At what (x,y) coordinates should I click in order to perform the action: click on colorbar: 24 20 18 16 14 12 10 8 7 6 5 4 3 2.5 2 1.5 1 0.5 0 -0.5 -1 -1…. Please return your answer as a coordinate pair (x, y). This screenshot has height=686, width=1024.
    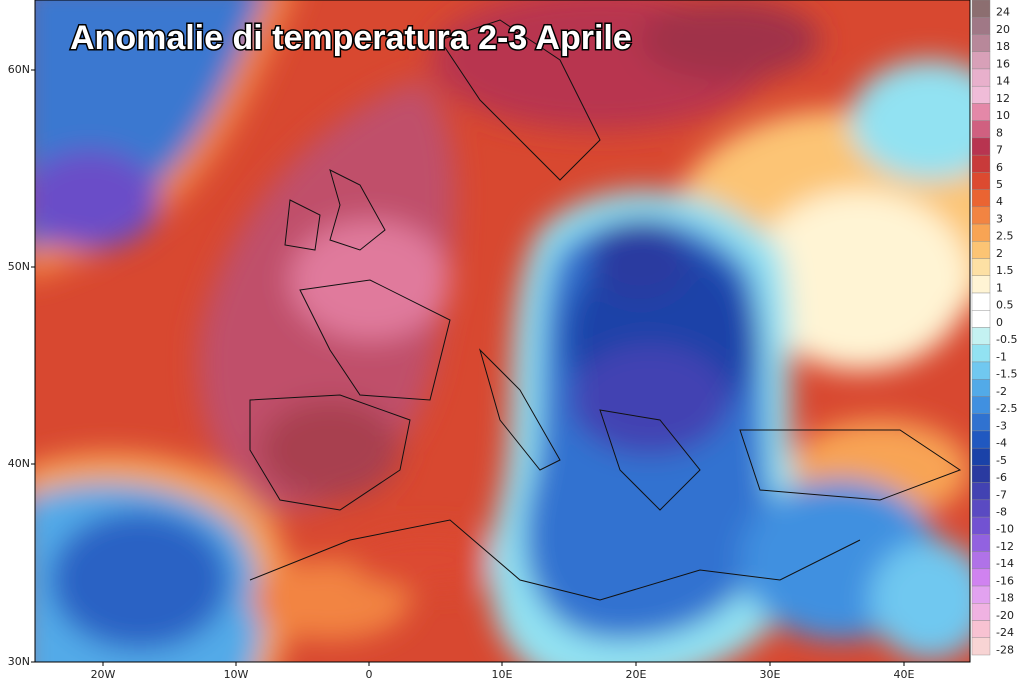
    Looking at the image, I should click on (994, 328).